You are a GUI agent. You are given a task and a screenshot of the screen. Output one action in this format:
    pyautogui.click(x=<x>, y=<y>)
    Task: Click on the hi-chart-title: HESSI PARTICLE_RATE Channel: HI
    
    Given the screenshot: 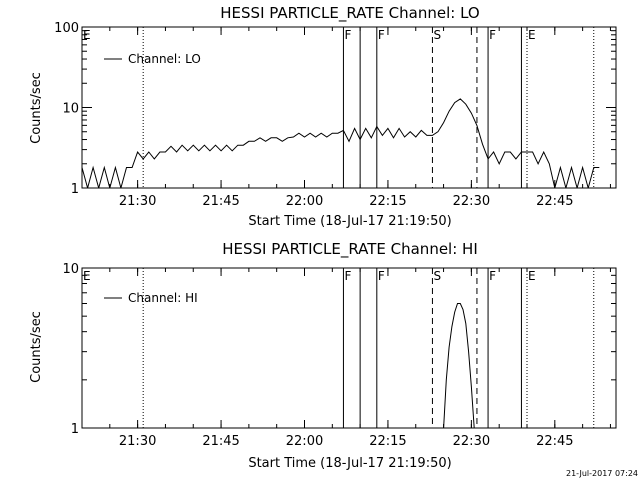 What is the action you would take?
    pyautogui.click(x=350, y=249)
    